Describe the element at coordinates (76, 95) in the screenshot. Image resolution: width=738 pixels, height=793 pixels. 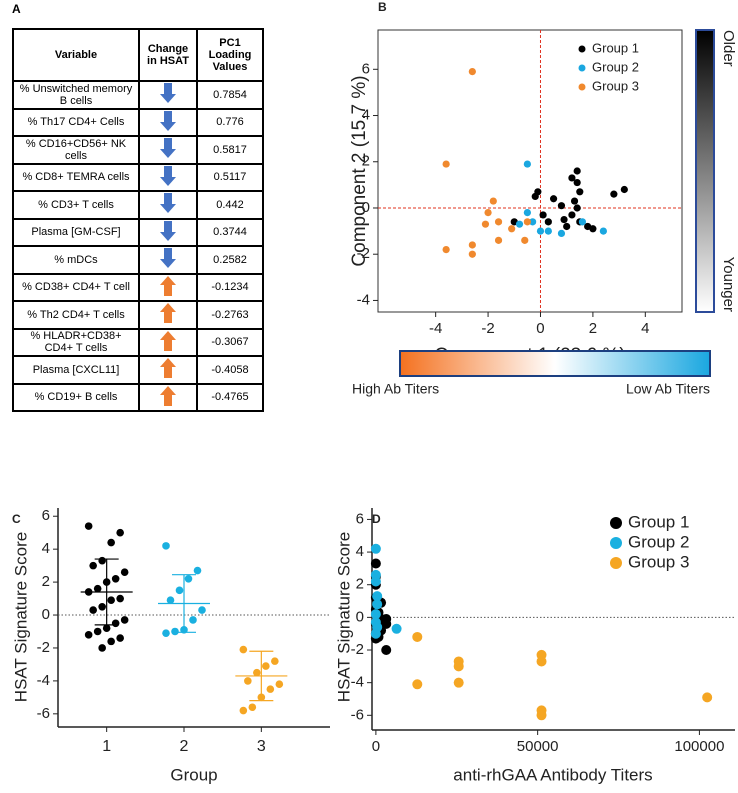
I see `variable-cell: % Unswitched memory B cells` at that location.